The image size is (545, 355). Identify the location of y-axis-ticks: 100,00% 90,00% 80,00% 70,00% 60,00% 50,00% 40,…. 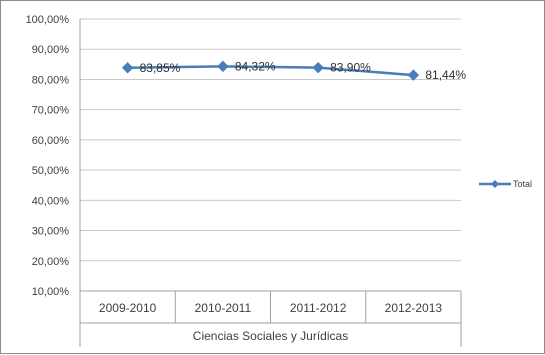
(48, 156).